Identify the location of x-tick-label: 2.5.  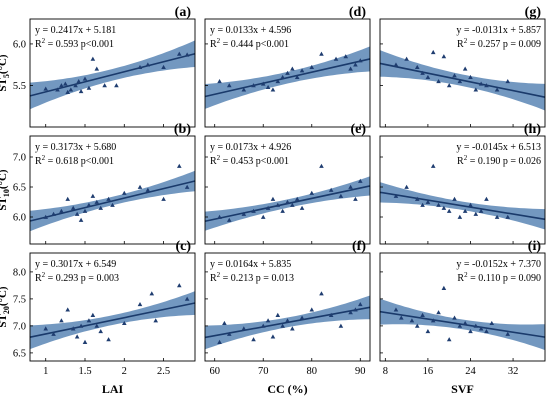
(163, 371).